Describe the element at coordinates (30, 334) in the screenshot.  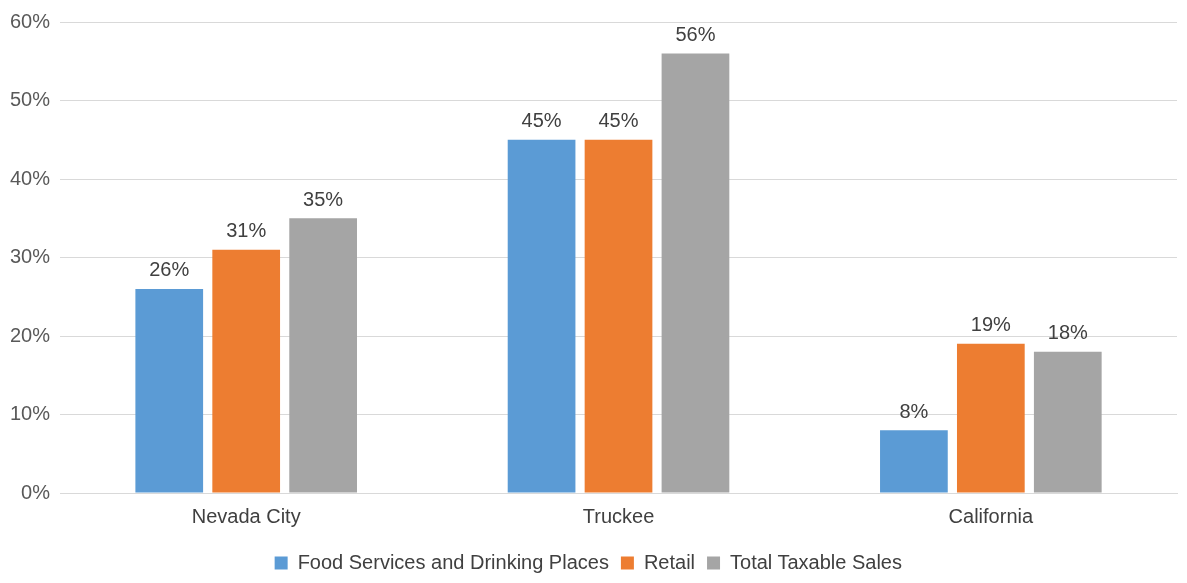
I see `y-tick-label: 20%` at that location.